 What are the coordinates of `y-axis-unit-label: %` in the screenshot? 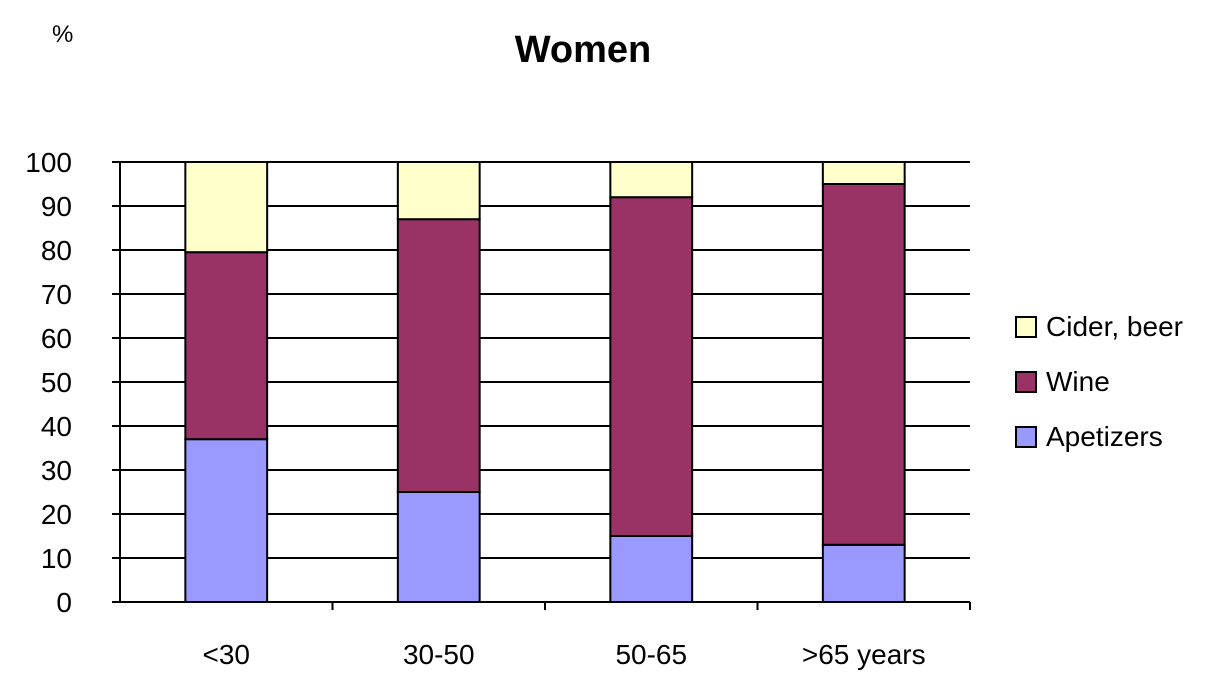 It's located at (62, 34).